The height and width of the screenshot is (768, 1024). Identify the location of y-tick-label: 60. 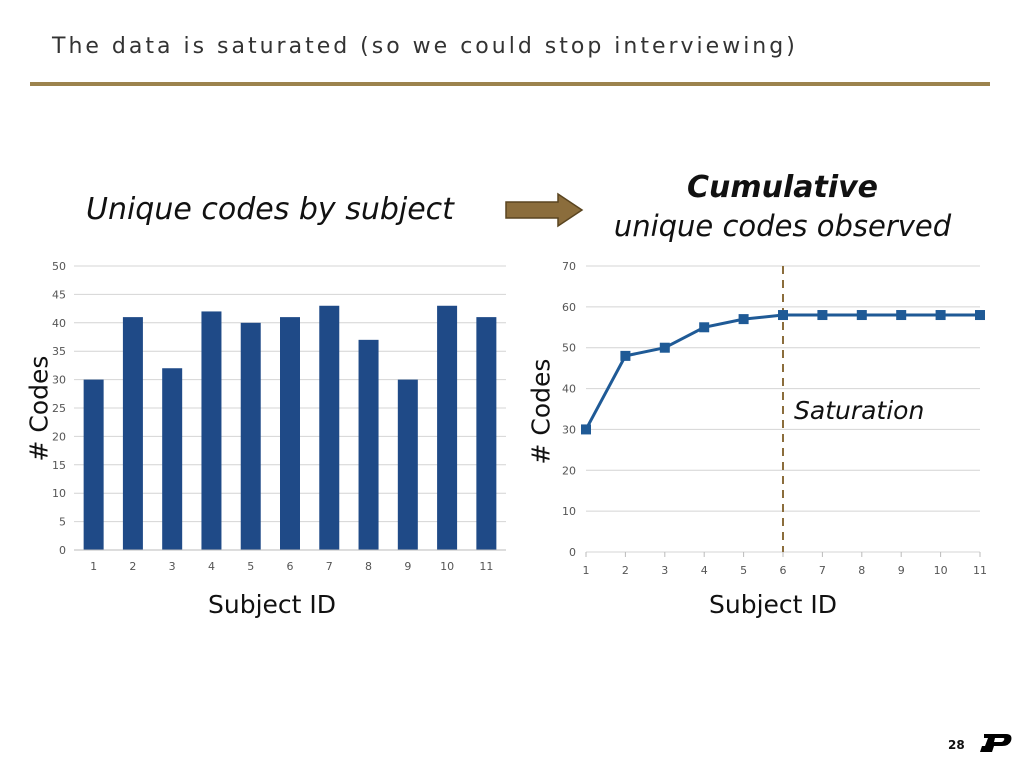
(569, 307).